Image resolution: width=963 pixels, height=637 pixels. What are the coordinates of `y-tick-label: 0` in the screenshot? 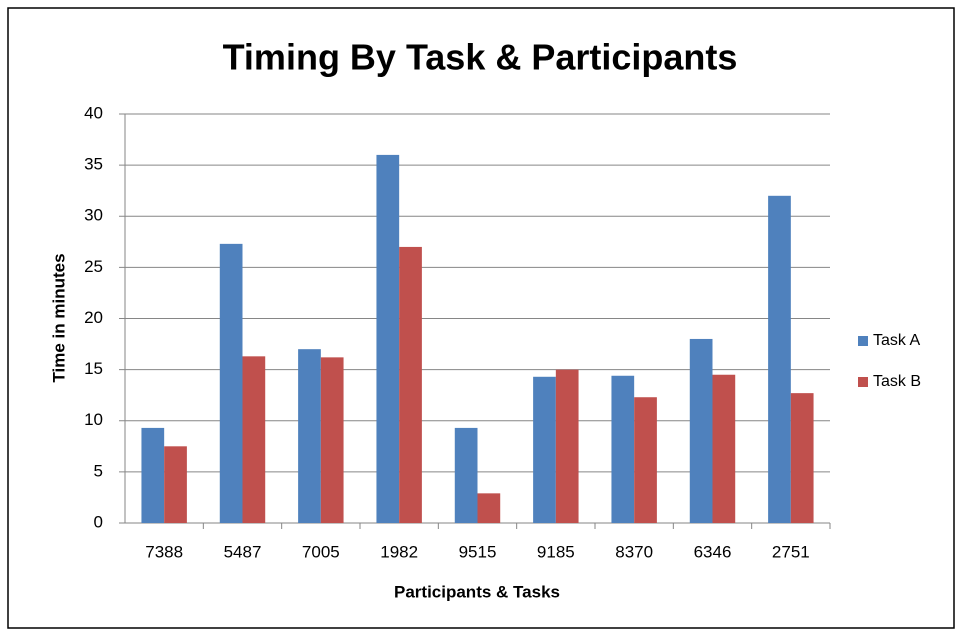 It's located at (98, 521).